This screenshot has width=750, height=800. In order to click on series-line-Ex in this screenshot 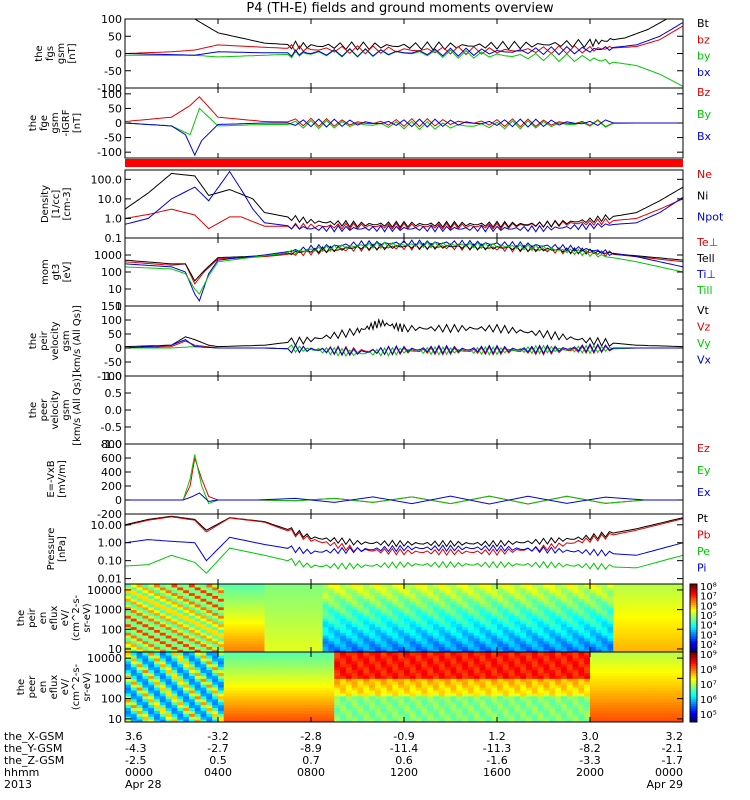, I will do `click(404, 498)`.